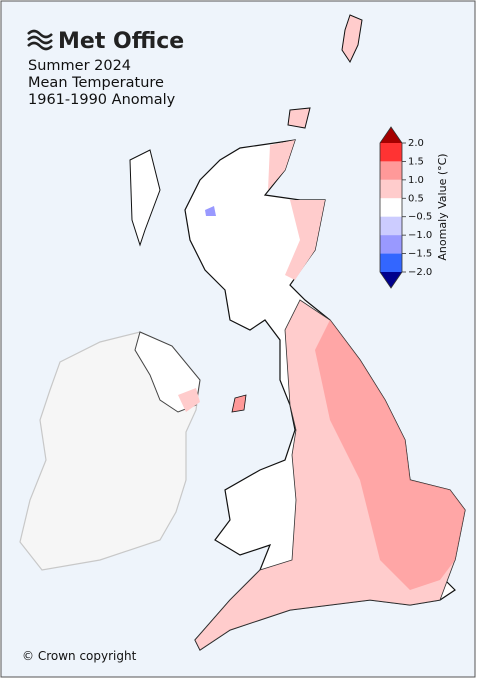  Describe the element at coordinates (420, 254) in the screenshot. I see `colorbar-tick-label: −1.5` at that location.